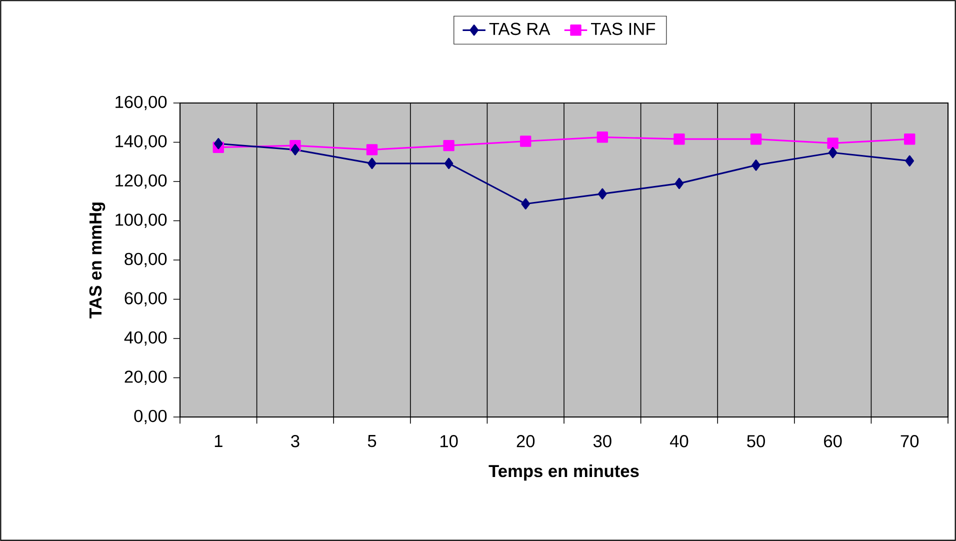 This screenshot has width=956, height=541. What do you see at coordinates (141, 221) in the screenshot?
I see `y-tick-label: 100,00` at bounding box center [141, 221].